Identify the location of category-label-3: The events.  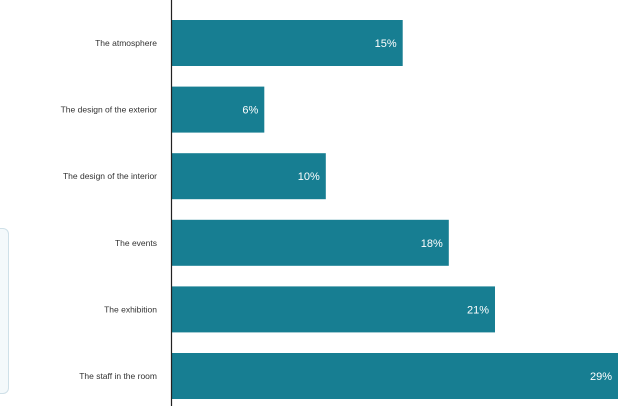
(136, 243).